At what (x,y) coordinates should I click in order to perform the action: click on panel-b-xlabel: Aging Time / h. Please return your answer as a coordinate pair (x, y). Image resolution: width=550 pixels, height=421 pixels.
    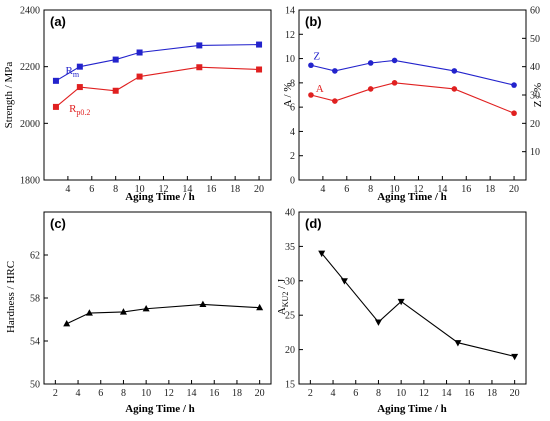
    Looking at the image, I should click on (412, 197).